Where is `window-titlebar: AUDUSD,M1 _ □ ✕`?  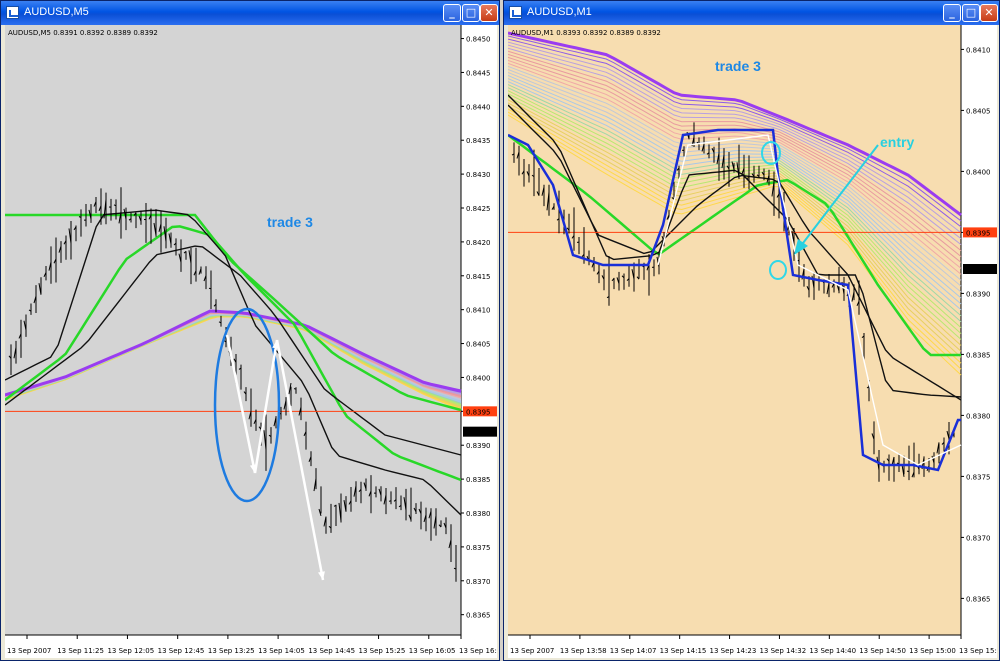
window-titlebar: AUDUSD,M1 _ □ ✕ is located at coordinates (751, 13).